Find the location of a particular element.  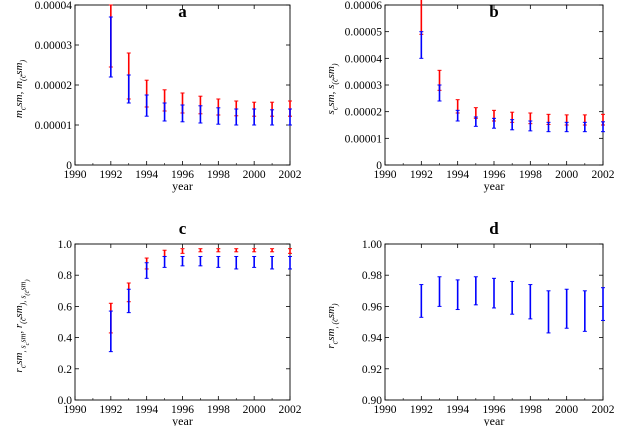

y-tick-label: 0.6 is located at coordinates (65, 307).